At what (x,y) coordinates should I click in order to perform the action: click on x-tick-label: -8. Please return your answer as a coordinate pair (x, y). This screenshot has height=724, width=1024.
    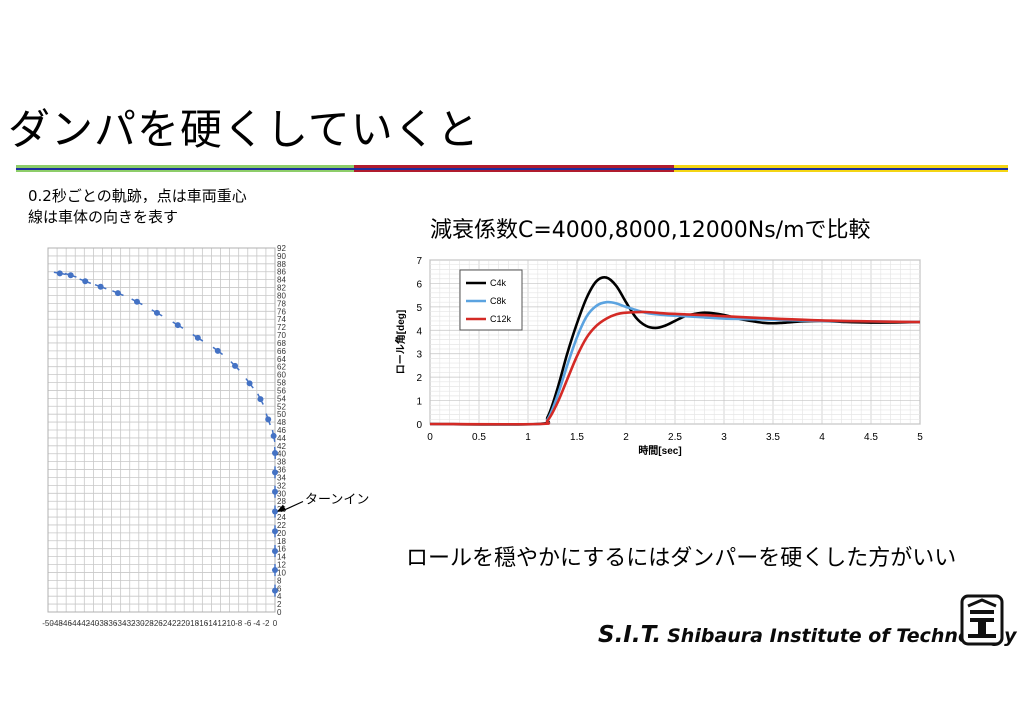
    Looking at the image, I should click on (239, 623).